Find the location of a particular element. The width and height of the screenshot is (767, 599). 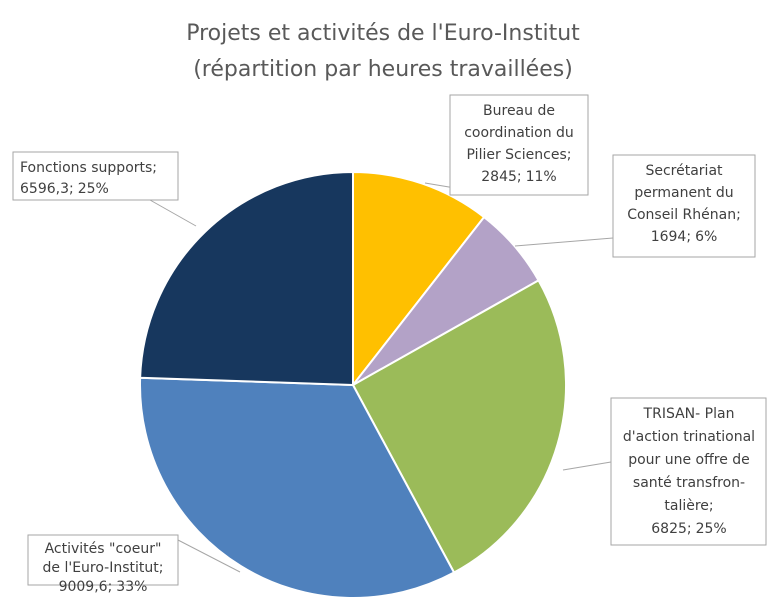

category-name: d'action trinational is located at coordinates (689, 437).